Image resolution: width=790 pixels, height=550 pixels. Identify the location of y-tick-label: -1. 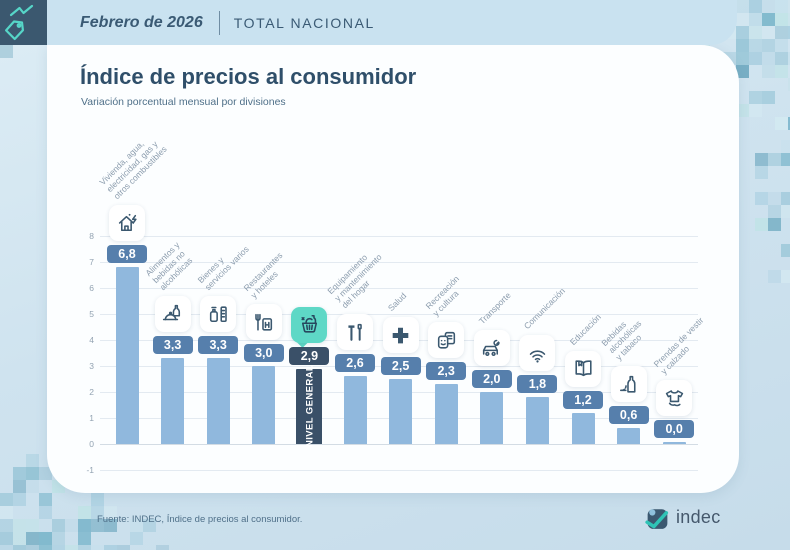
(90, 470).